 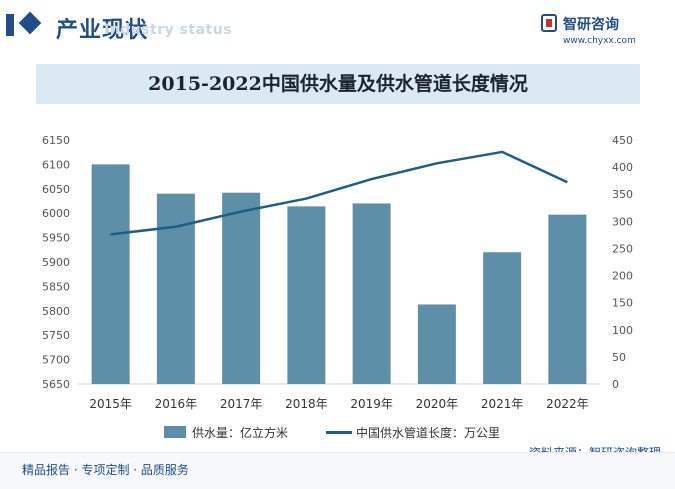 I want to click on chart-title: 2015-2022中国供水量及供水管道长度情况, so click(x=338, y=84).